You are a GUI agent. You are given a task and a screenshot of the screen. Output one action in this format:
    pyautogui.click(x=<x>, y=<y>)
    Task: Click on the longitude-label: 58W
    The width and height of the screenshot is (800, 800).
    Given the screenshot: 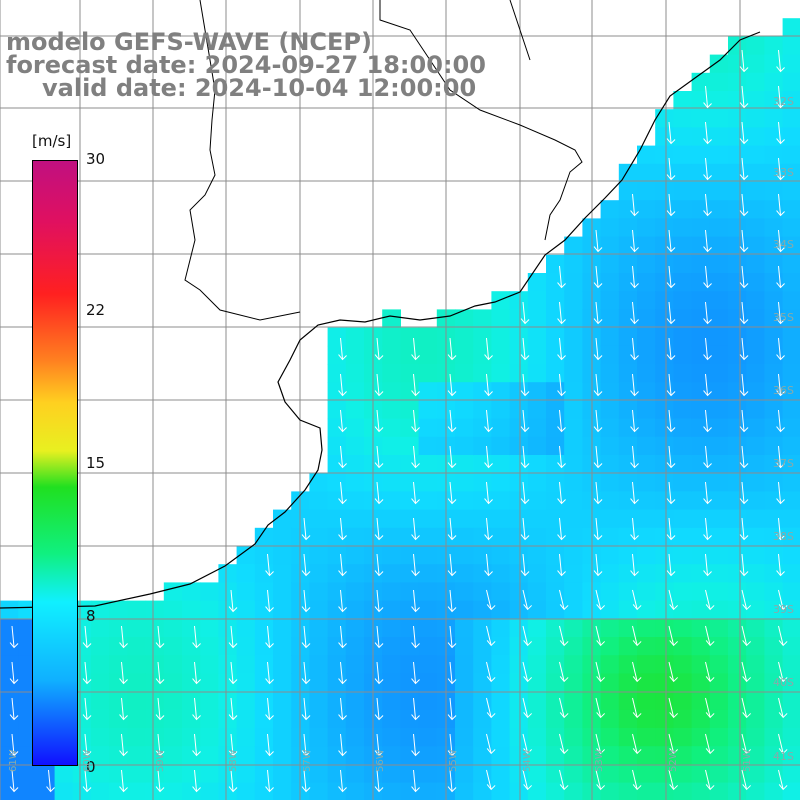 What is the action you would take?
    pyautogui.click(x=233, y=760)
    